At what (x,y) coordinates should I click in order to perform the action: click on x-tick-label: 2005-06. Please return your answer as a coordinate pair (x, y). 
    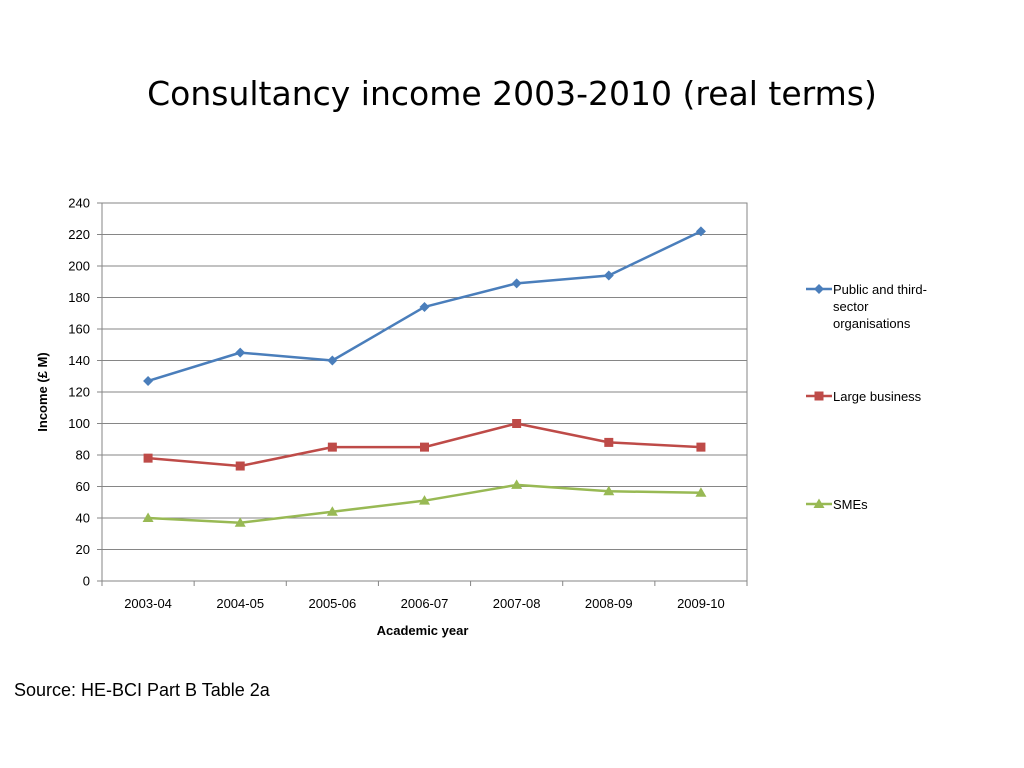
    Looking at the image, I should click on (332, 603).